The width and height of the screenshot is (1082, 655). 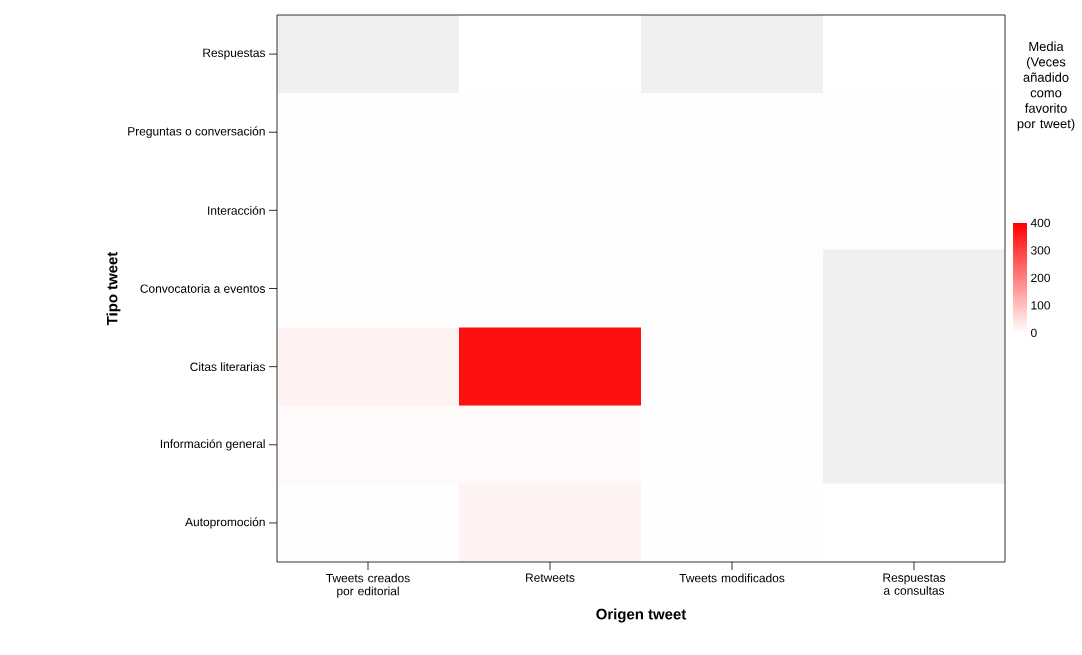 I want to click on x-axis-title: Origen tweet, so click(x=641, y=615).